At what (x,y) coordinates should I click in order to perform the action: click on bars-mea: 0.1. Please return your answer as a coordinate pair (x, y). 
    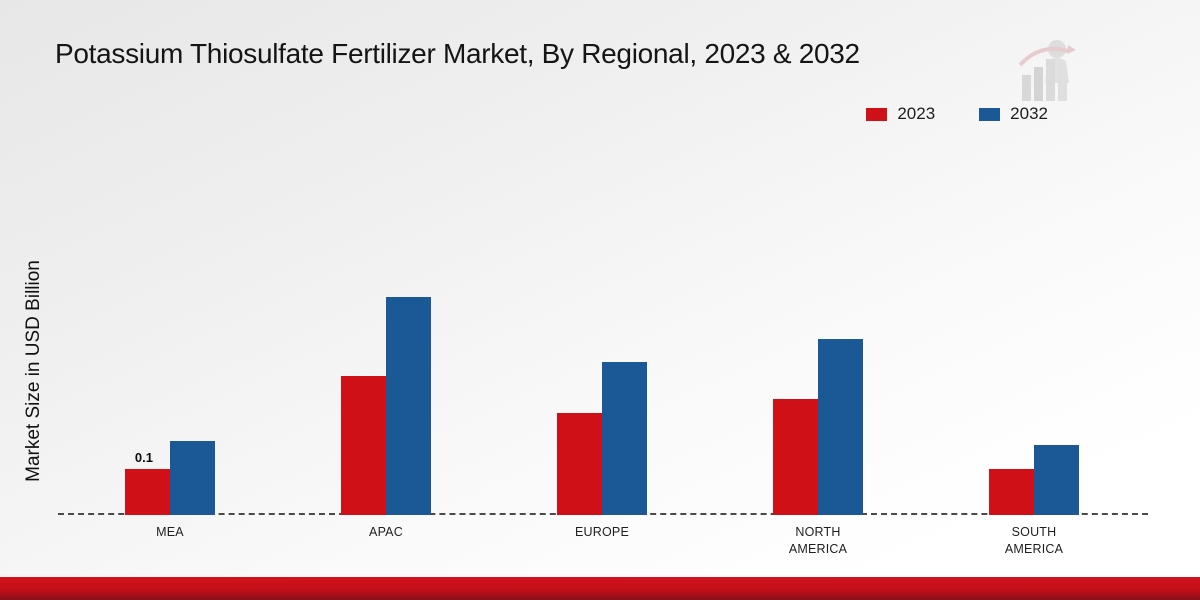
    Looking at the image, I should click on (170, 478).